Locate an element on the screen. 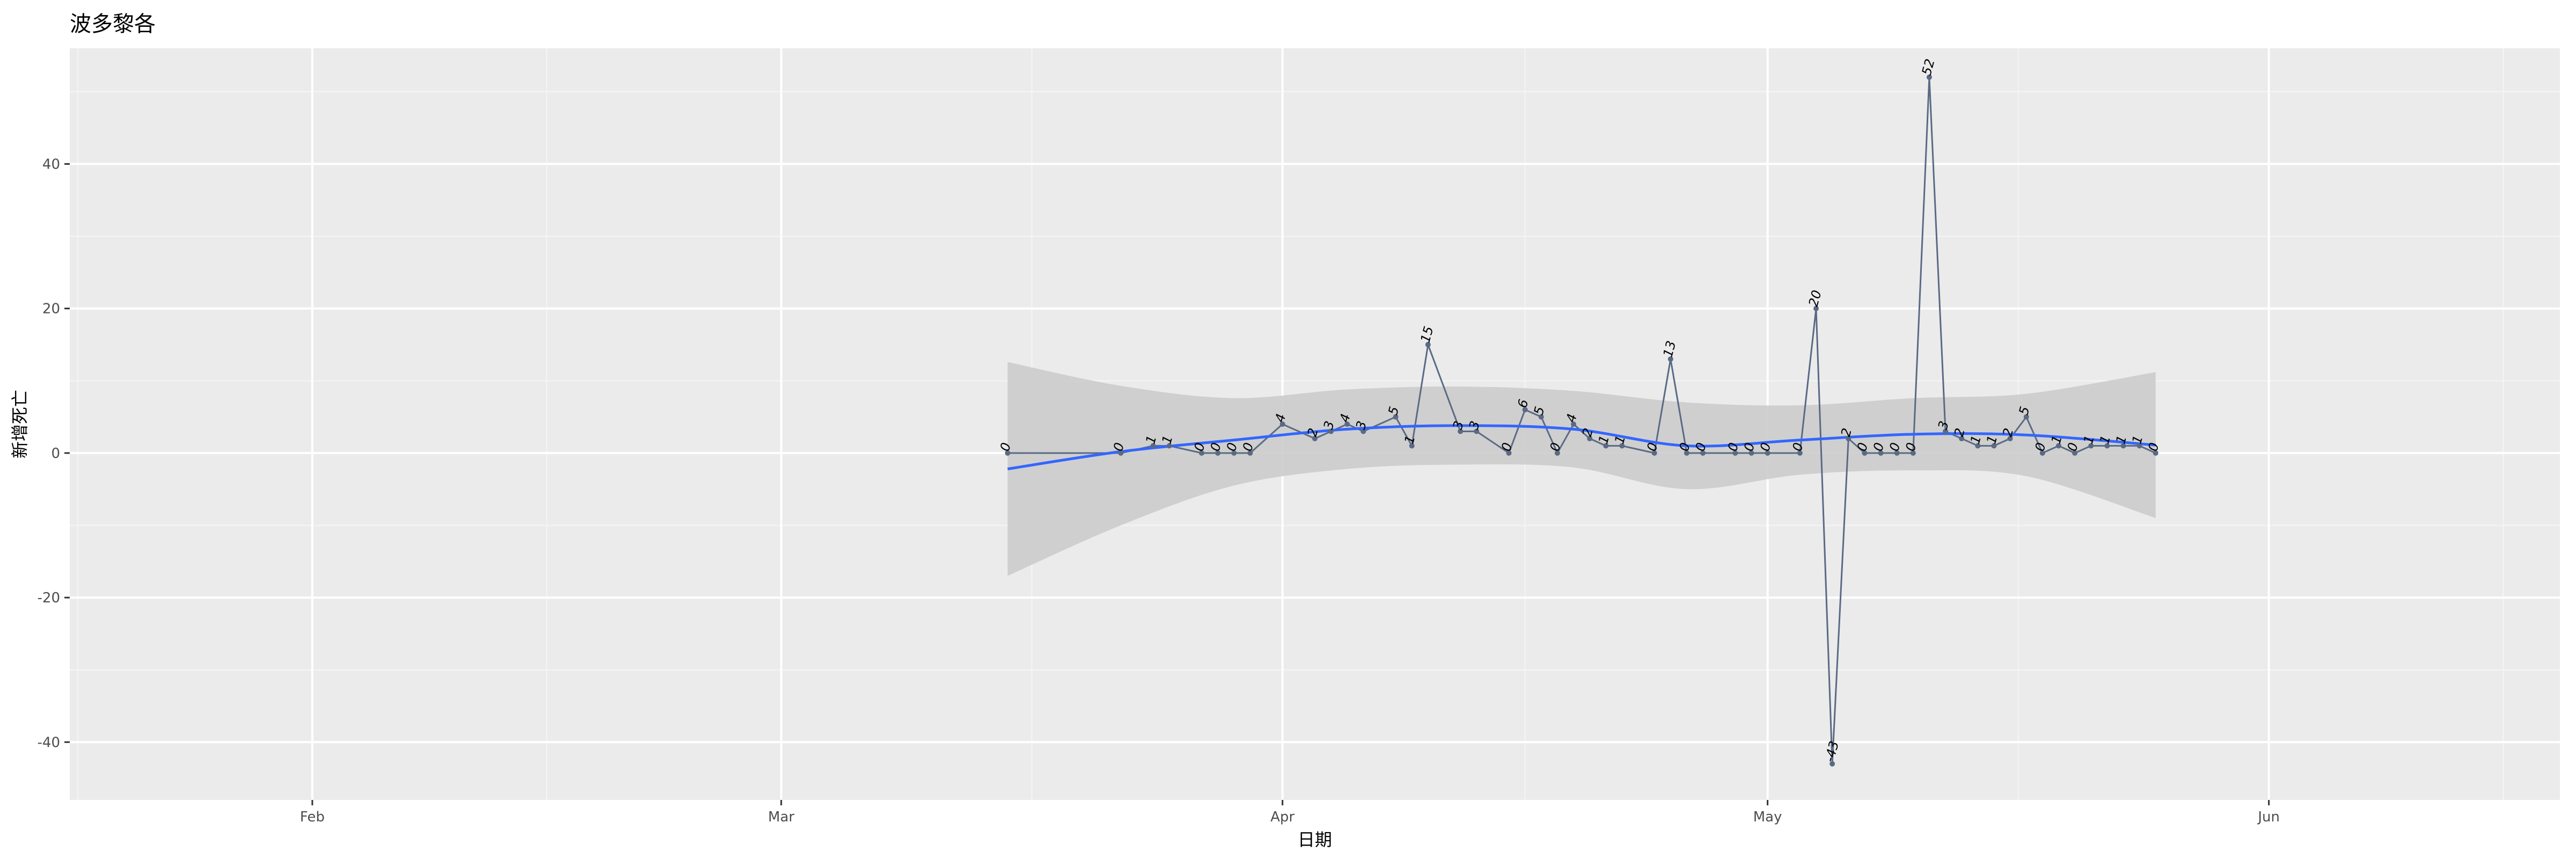 The height and width of the screenshot is (859, 2576). x-tick-label: Jun is located at coordinates (2268, 817).